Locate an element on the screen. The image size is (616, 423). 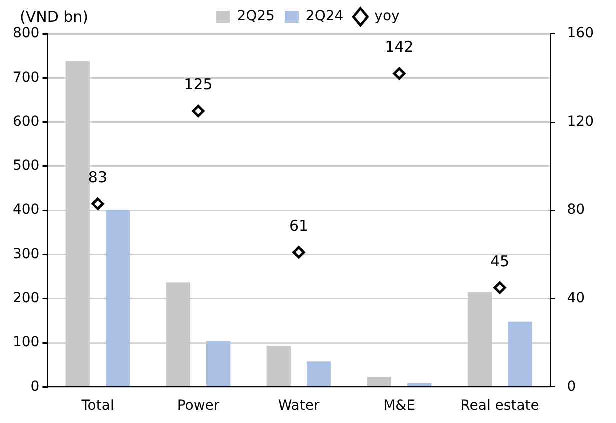
y-tick-label: 500 is located at coordinates (26, 166).